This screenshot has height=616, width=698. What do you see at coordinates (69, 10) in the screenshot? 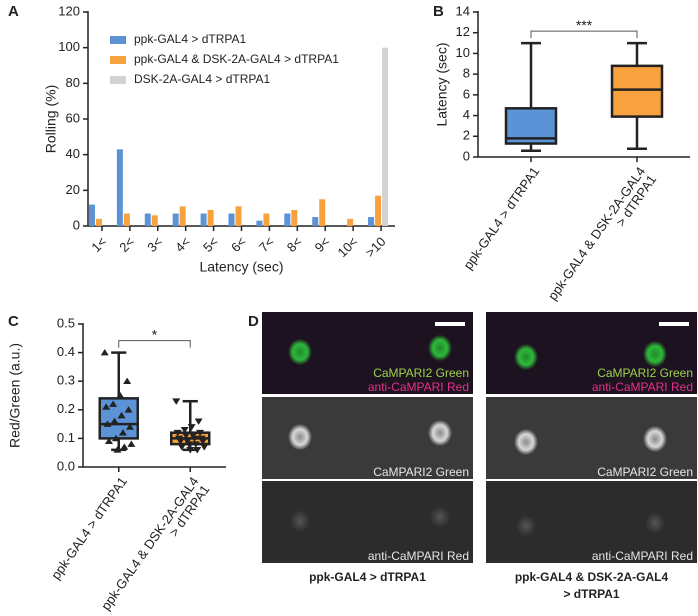
I see `y-tick-label: 120` at bounding box center [69, 10].